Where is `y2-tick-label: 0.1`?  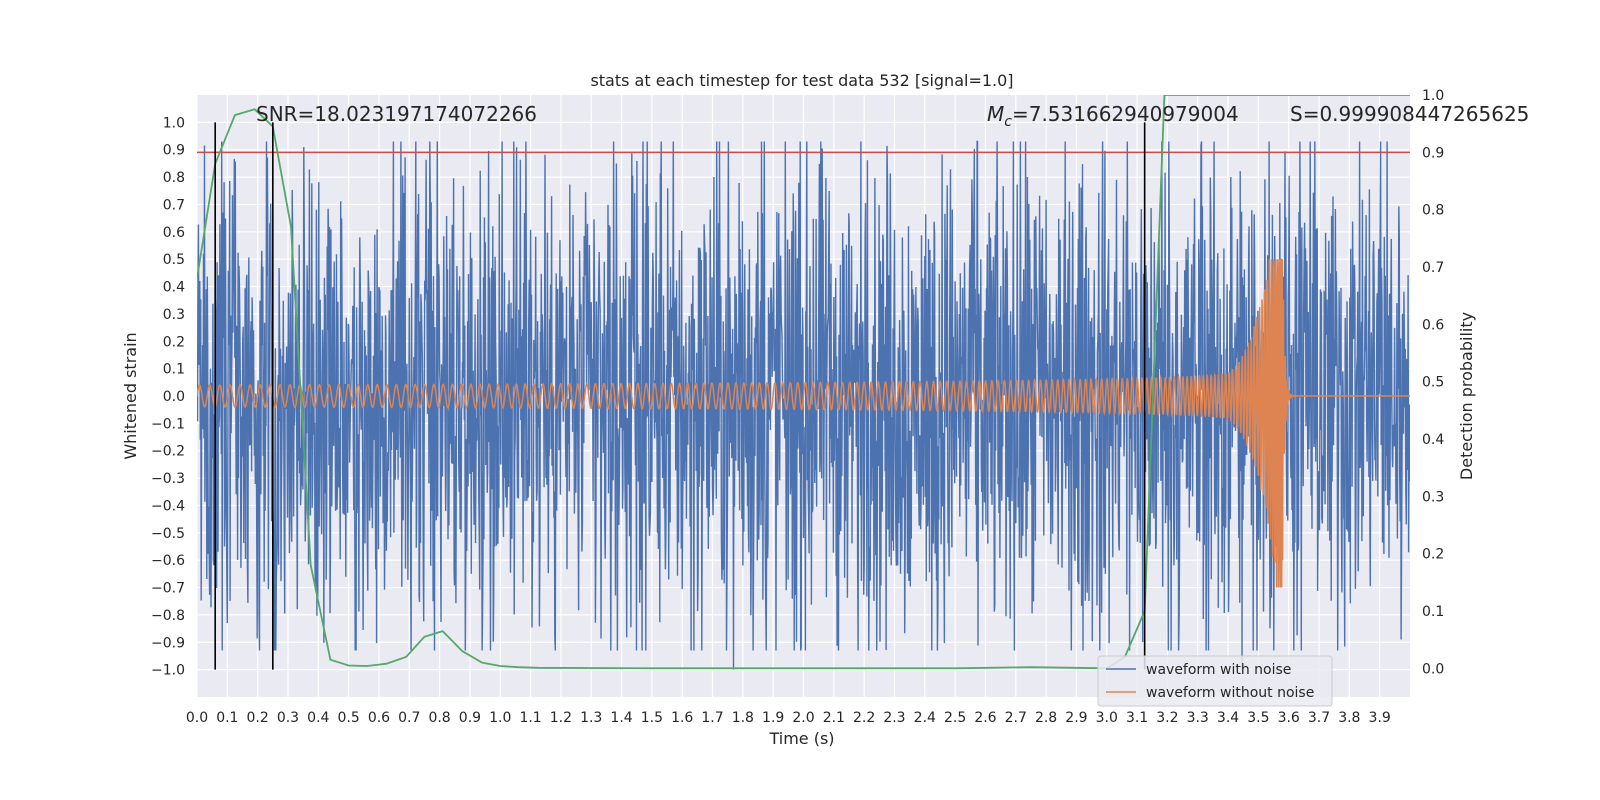 y2-tick-label: 0.1 is located at coordinates (1433, 612).